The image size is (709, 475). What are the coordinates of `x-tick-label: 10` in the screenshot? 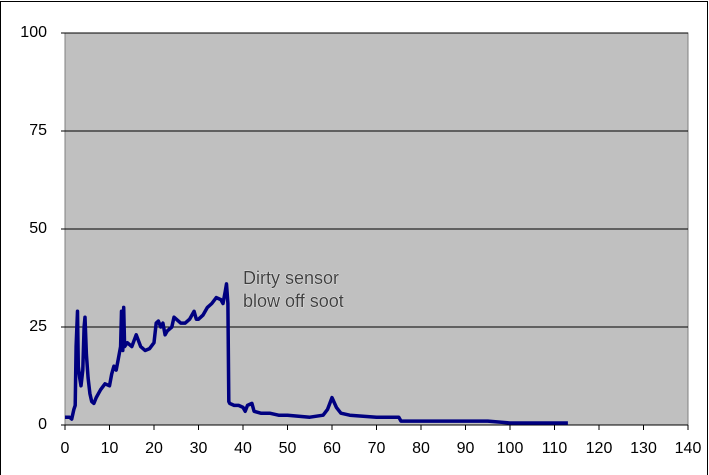 It's located at (110, 448).